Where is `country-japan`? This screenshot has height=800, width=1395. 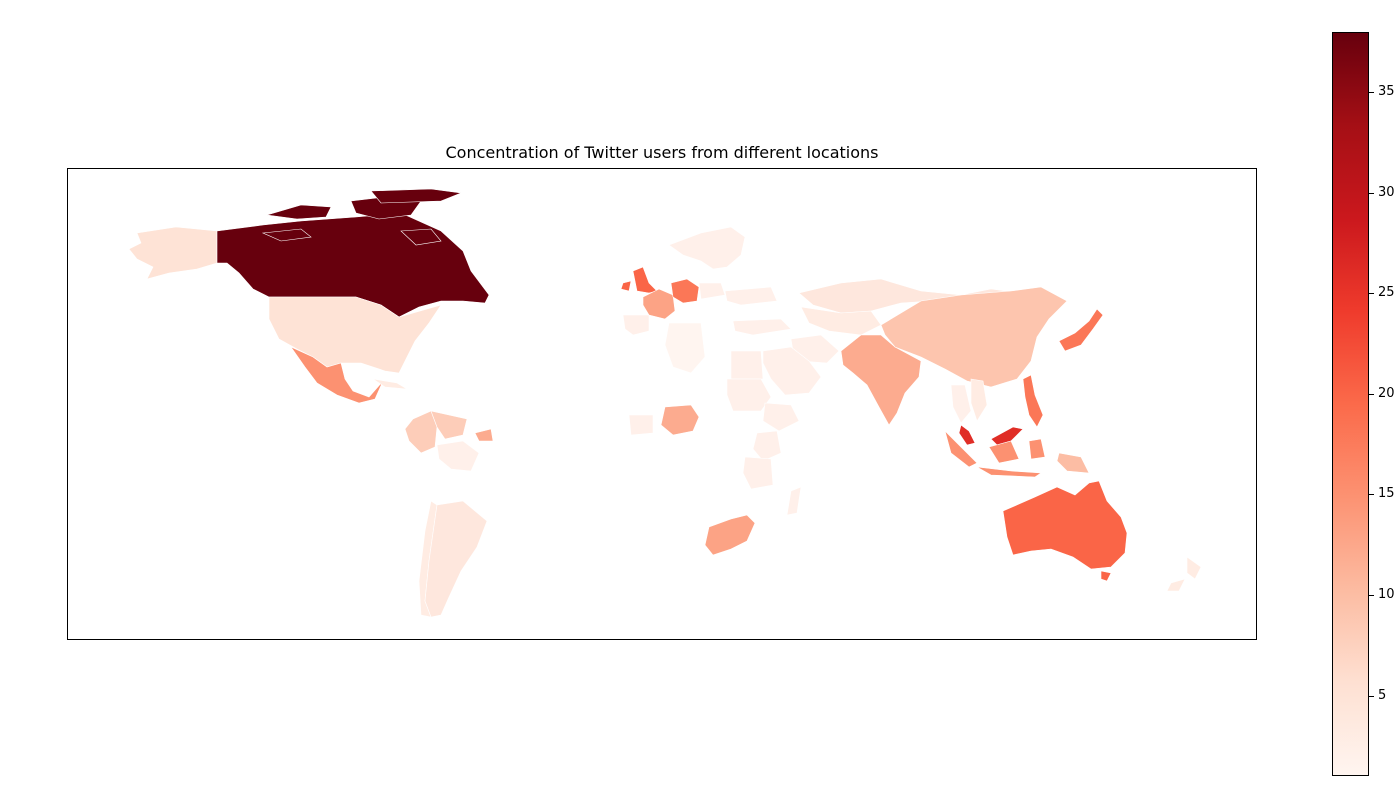 country-japan is located at coordinates (1081, 330).